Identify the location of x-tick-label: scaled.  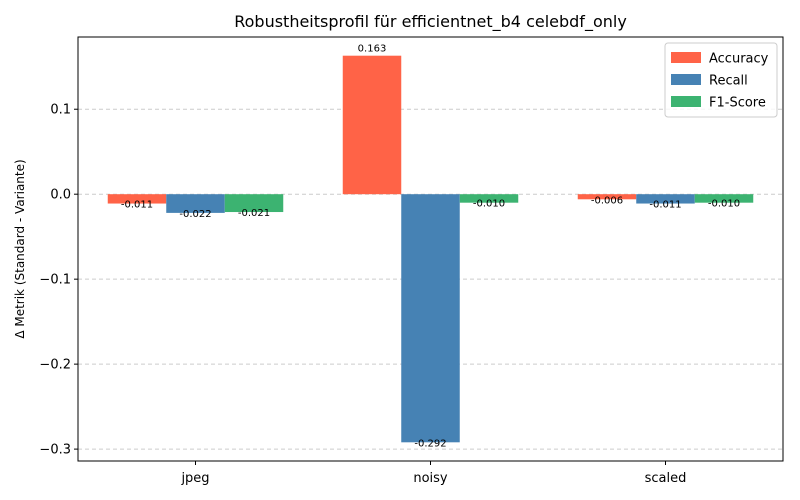
(666, 478).